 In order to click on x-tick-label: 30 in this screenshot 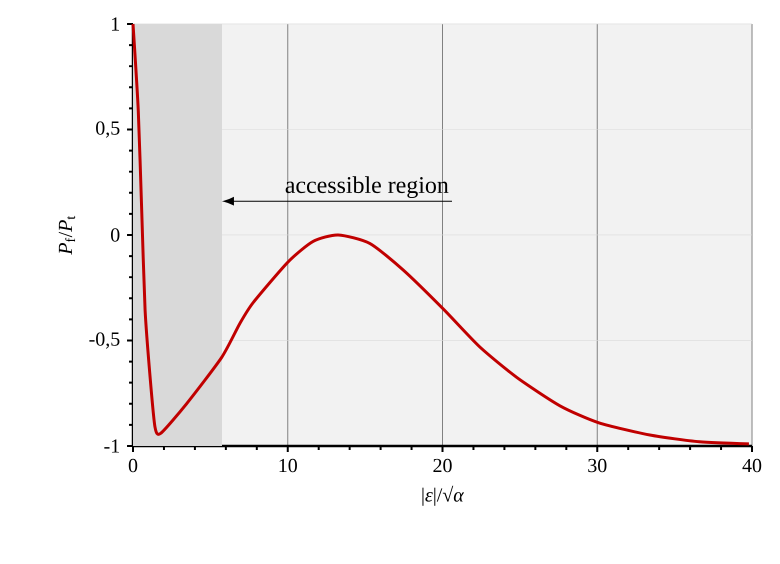, I will do `click(597, 465)`.